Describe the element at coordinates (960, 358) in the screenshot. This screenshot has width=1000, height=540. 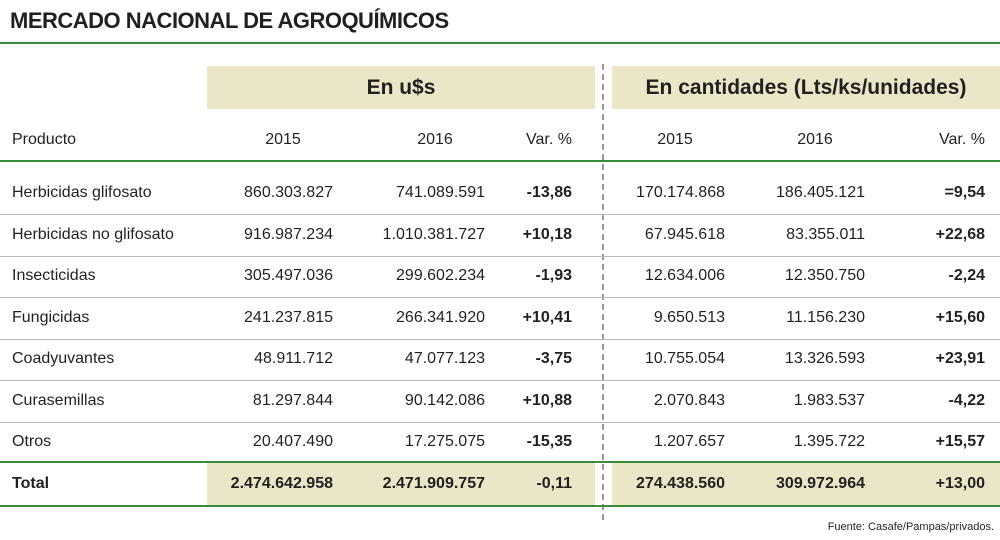
I see `cell: +23,91` at that location.